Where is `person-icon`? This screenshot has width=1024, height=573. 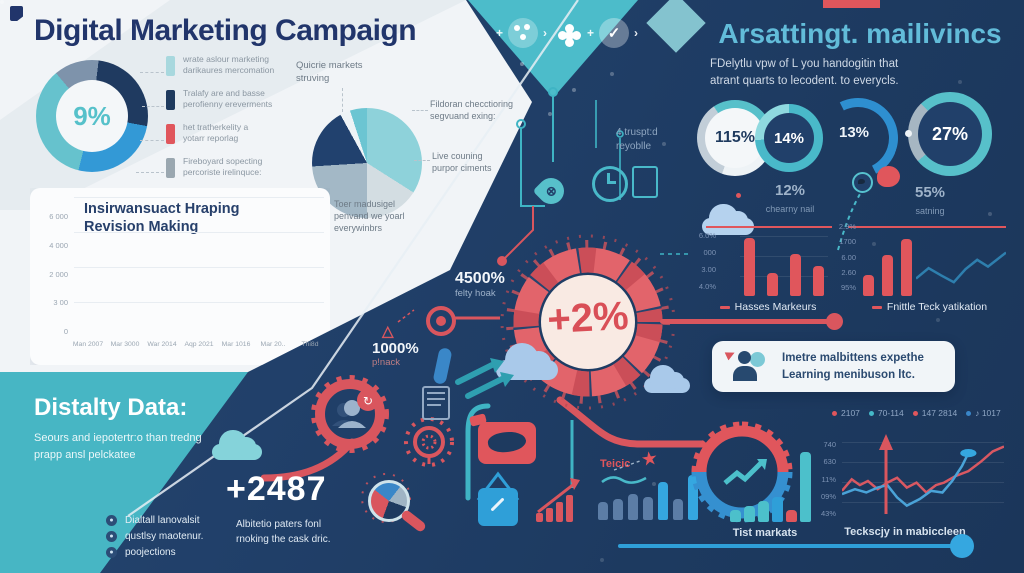 person-icon is located at coordinates (744, 357).